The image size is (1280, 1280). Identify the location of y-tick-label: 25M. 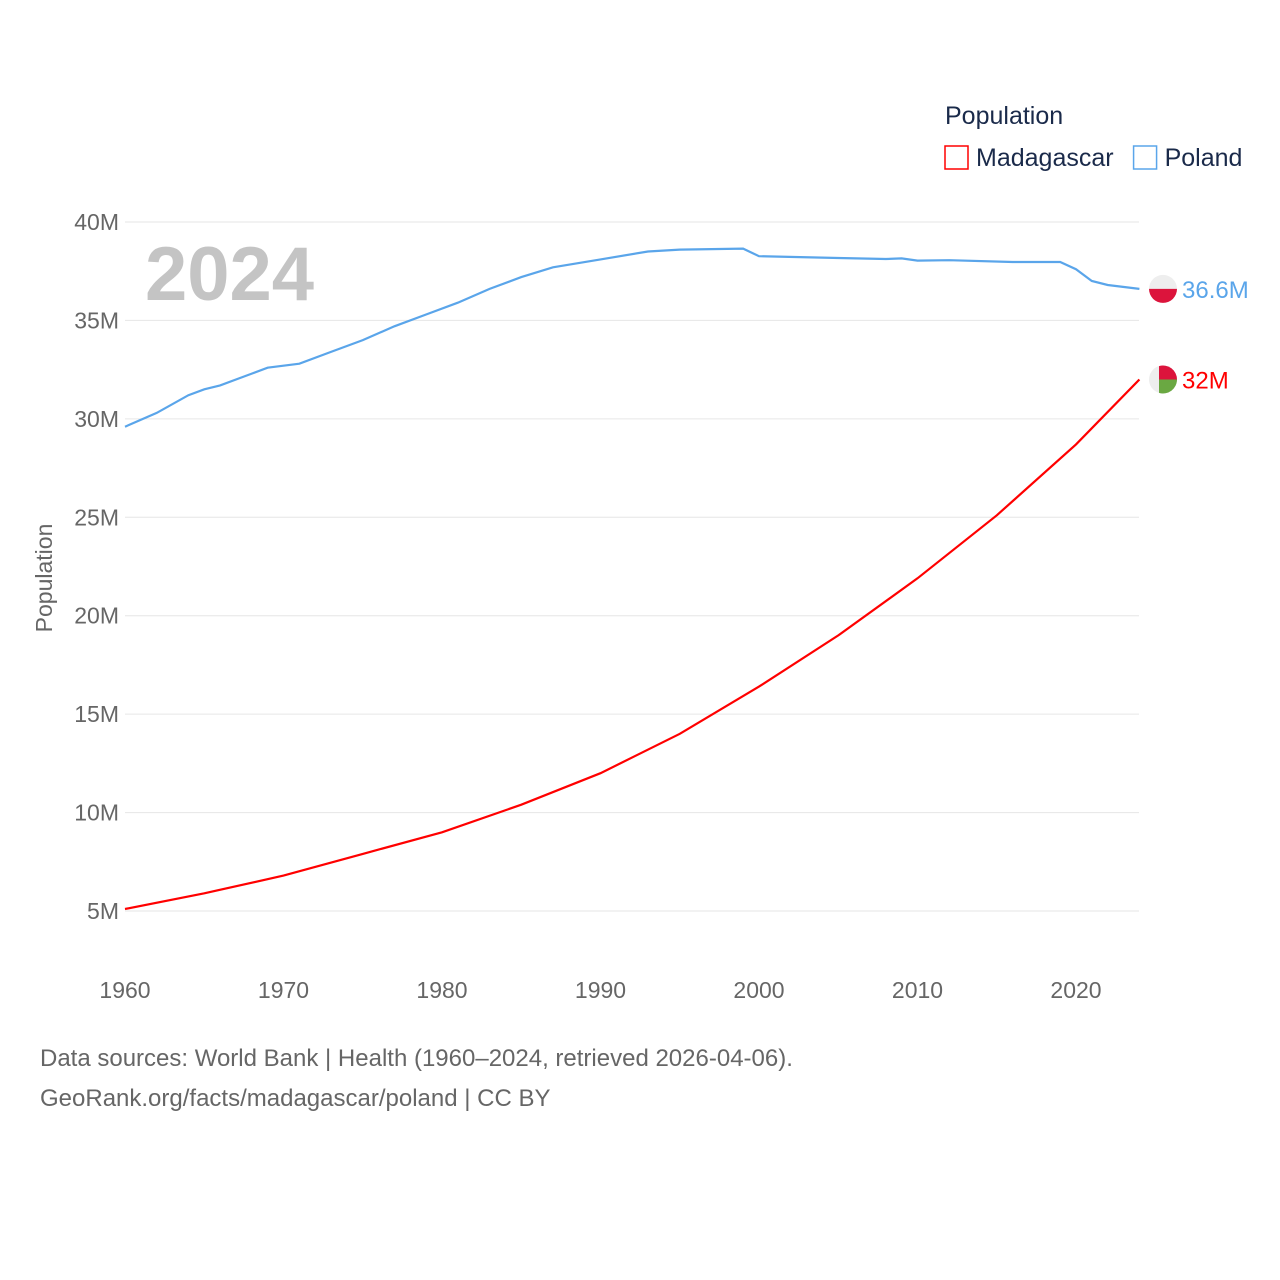
(96, 517).